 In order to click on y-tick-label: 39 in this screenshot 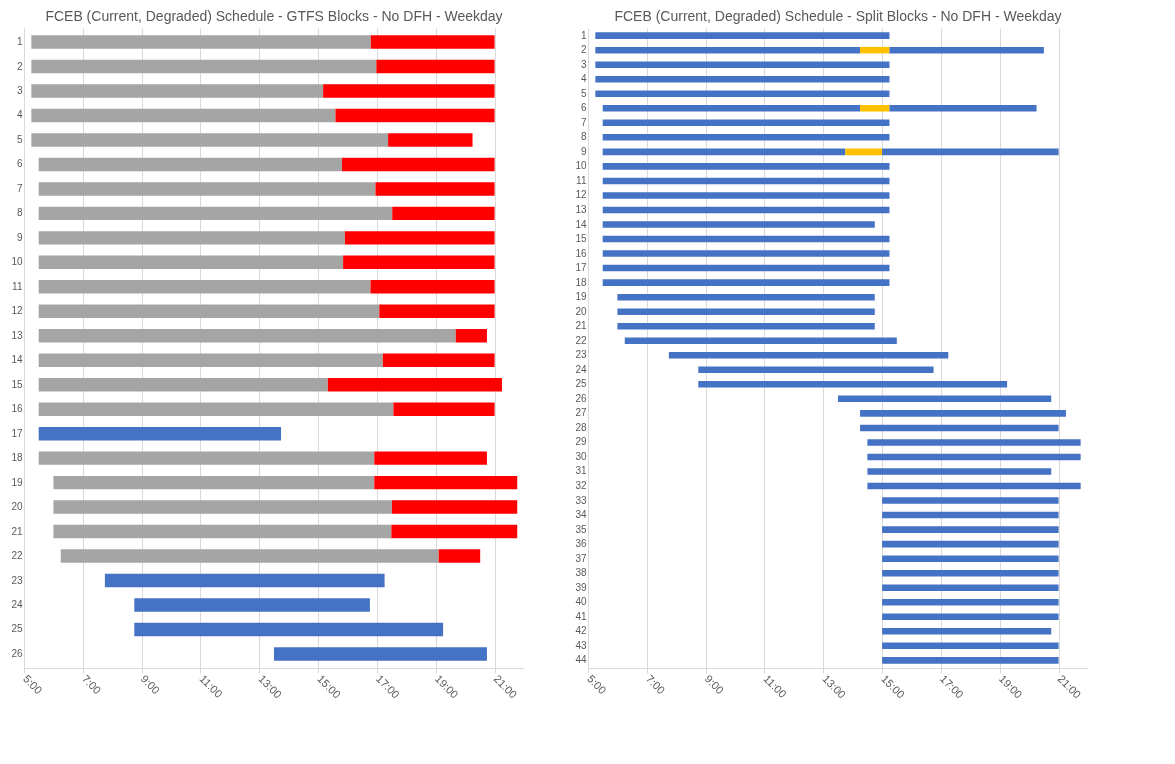, I will do `click(581, 587)`.